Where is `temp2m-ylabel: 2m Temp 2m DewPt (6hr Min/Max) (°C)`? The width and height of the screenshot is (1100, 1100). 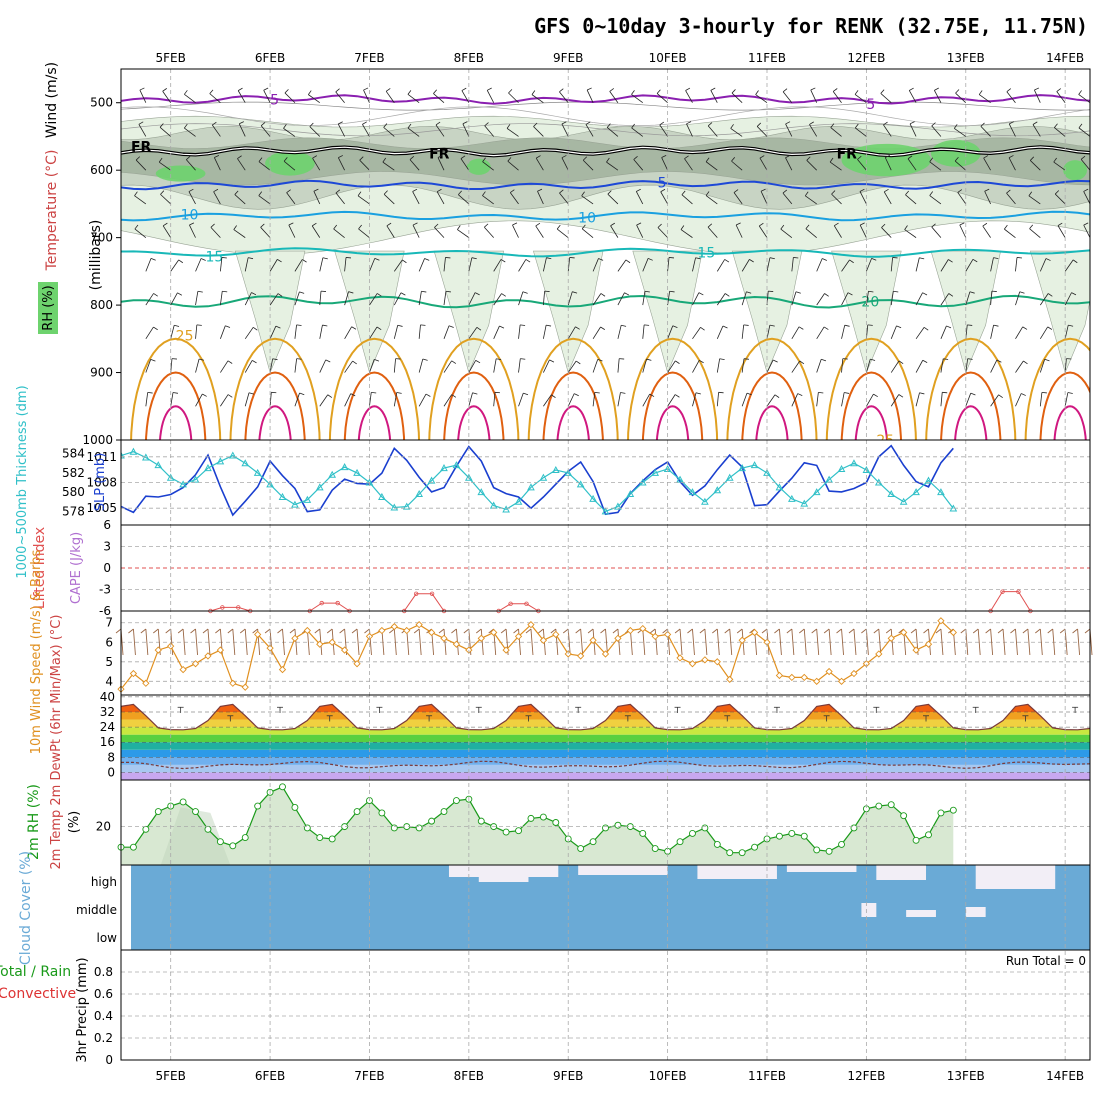
temp2m-ylabel: 2m Temp 2m DewPt (6hr Min/Max) (°C) is located at coordinates (56, 742).